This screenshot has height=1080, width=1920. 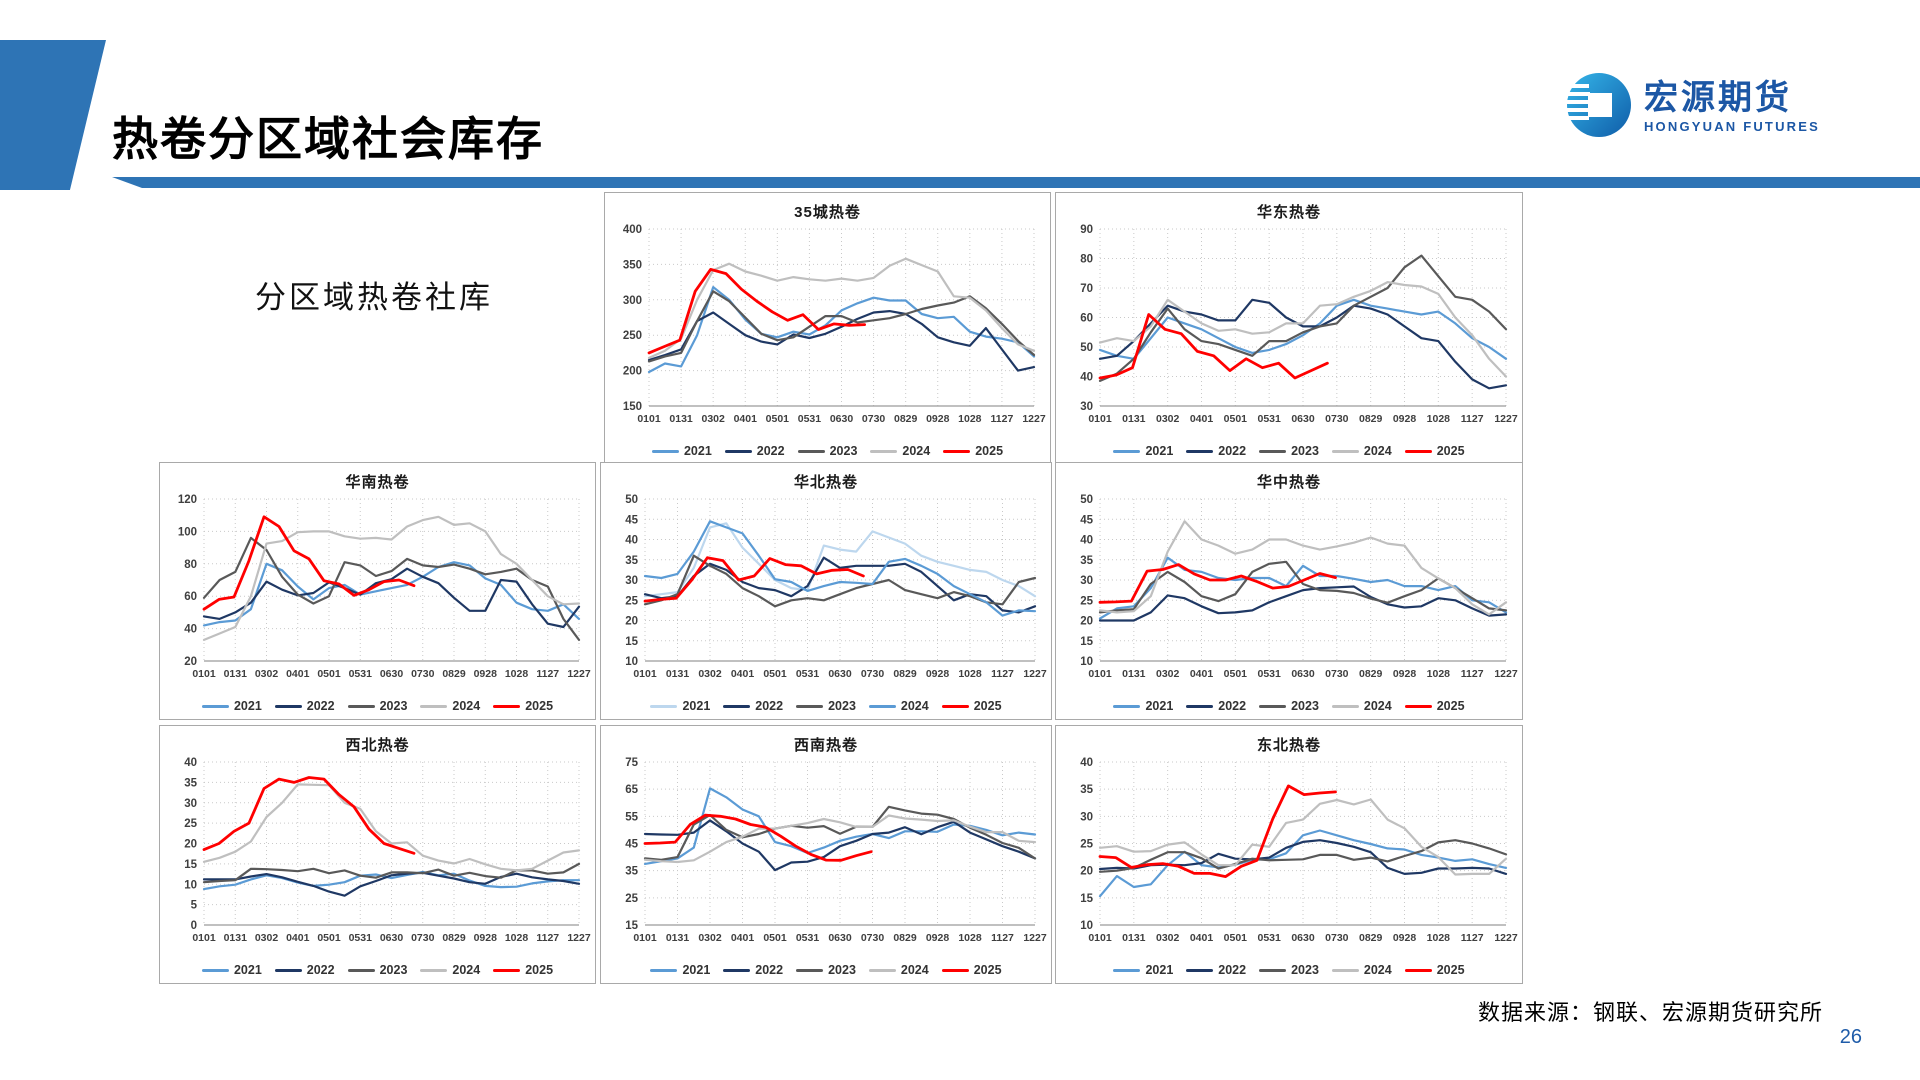 I want to click on x-axis-tick: 0829, so click(x=1371, y=419).